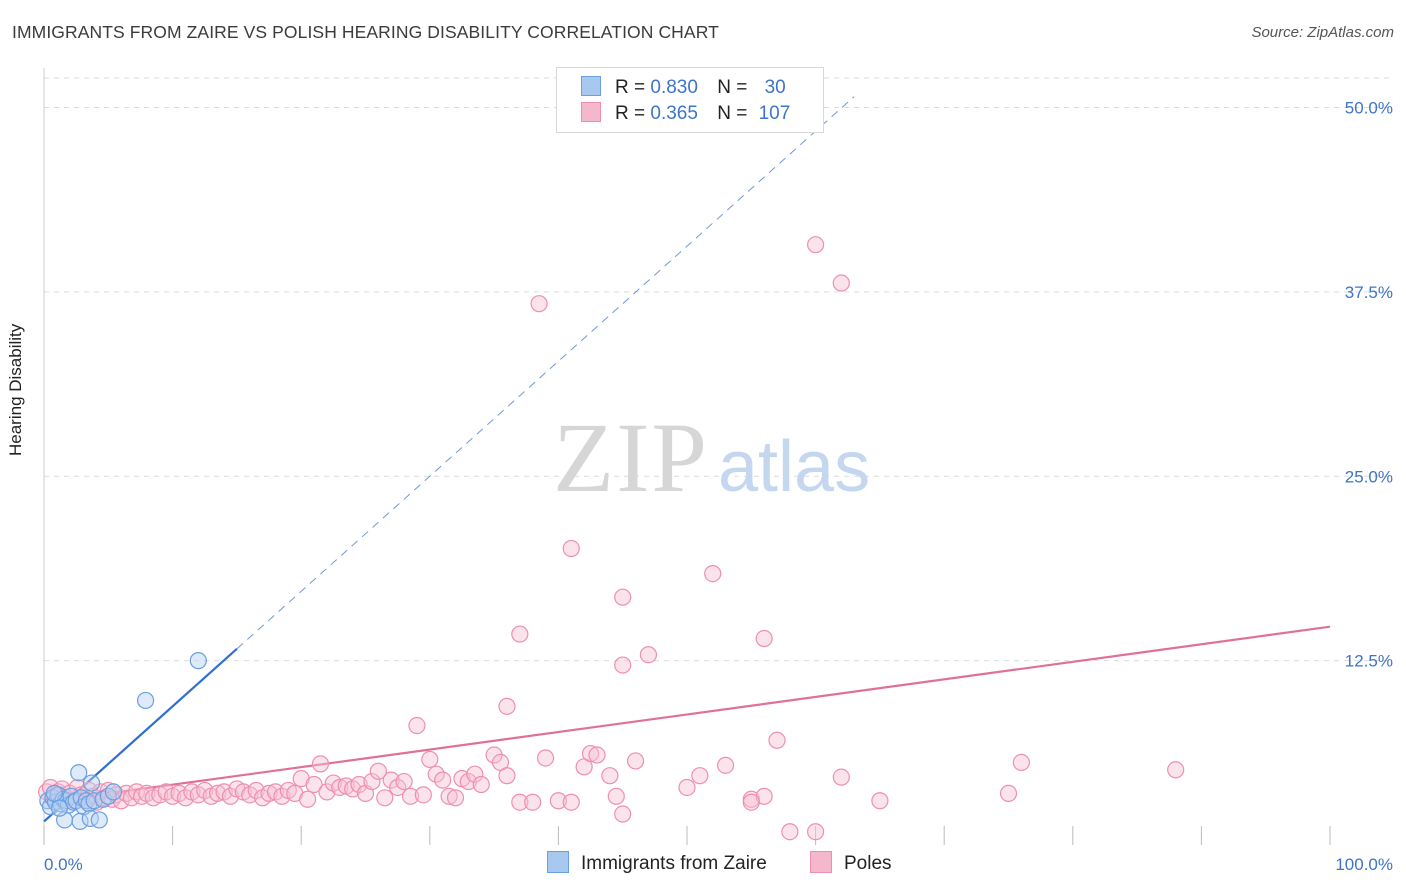  I want to click on legend-item-zaire: Immigrants from Zaire, so click(657, 863).